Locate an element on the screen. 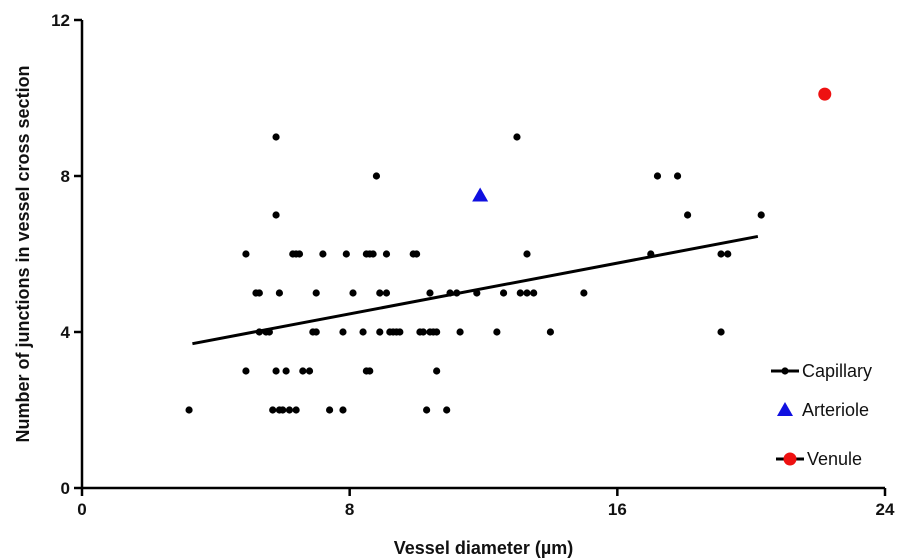 The image size is (898, 559). legend-label-venule: Venule is located at coordinates (834, 459).